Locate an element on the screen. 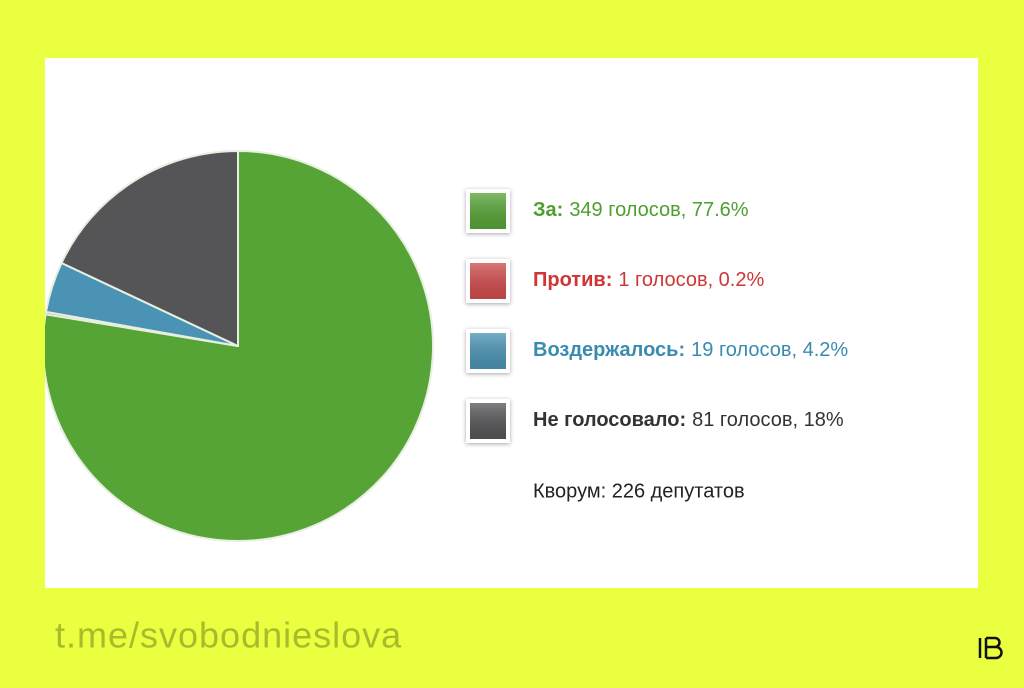 The width and height of the screenshot is (1024, 688). legend-value: 81 голосов, 18% is located at coordinates (768, 420).